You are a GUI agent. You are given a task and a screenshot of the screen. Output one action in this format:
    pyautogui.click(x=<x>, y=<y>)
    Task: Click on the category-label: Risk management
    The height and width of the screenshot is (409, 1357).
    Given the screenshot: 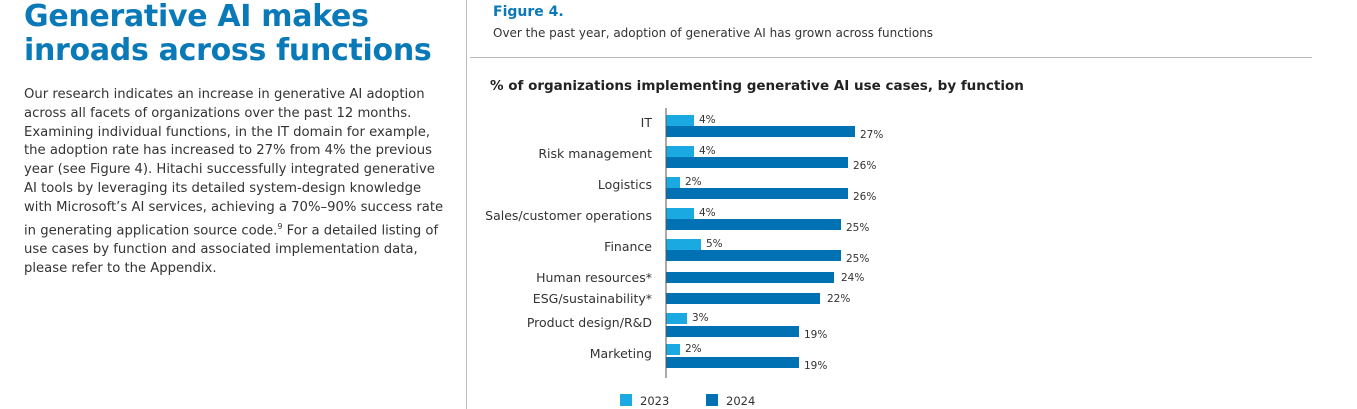 What is the action you would take?
    pyautogui.click(x=595, y=153)
    